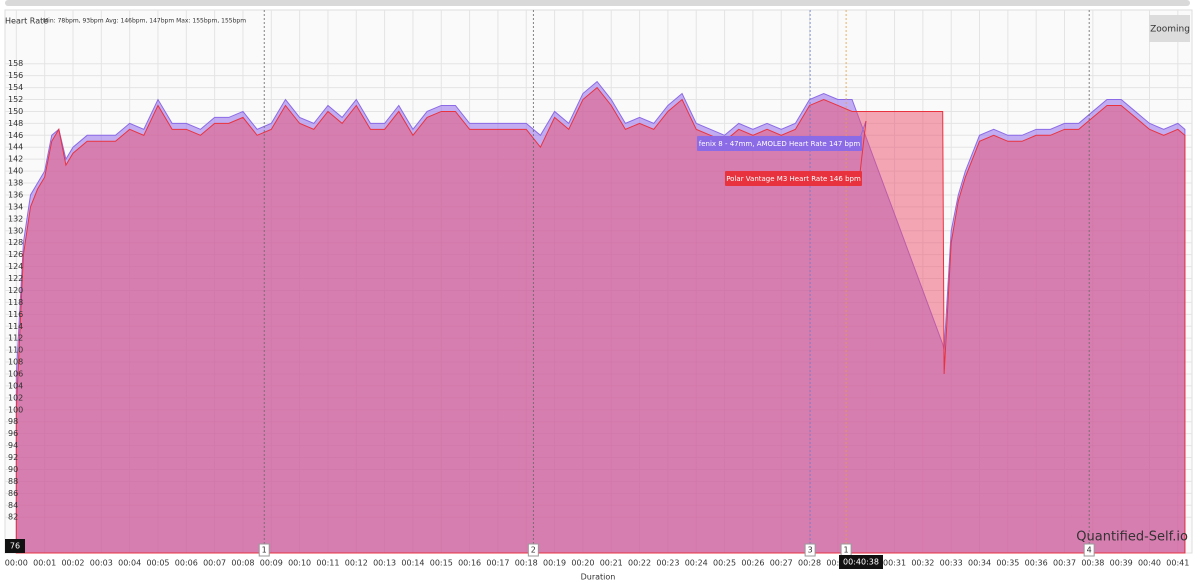 The width and height of the screenshot is (1200, 583). I want to click on y-tick-label: 90, so click(13, 469).